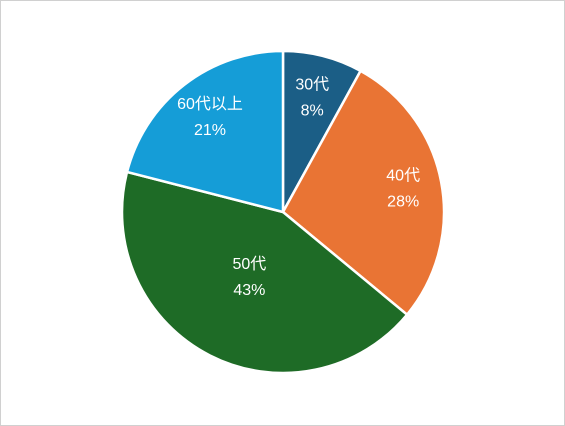 The image size is (565, 426). I want to click on slice-value-label: 43%, so click(249, 290).